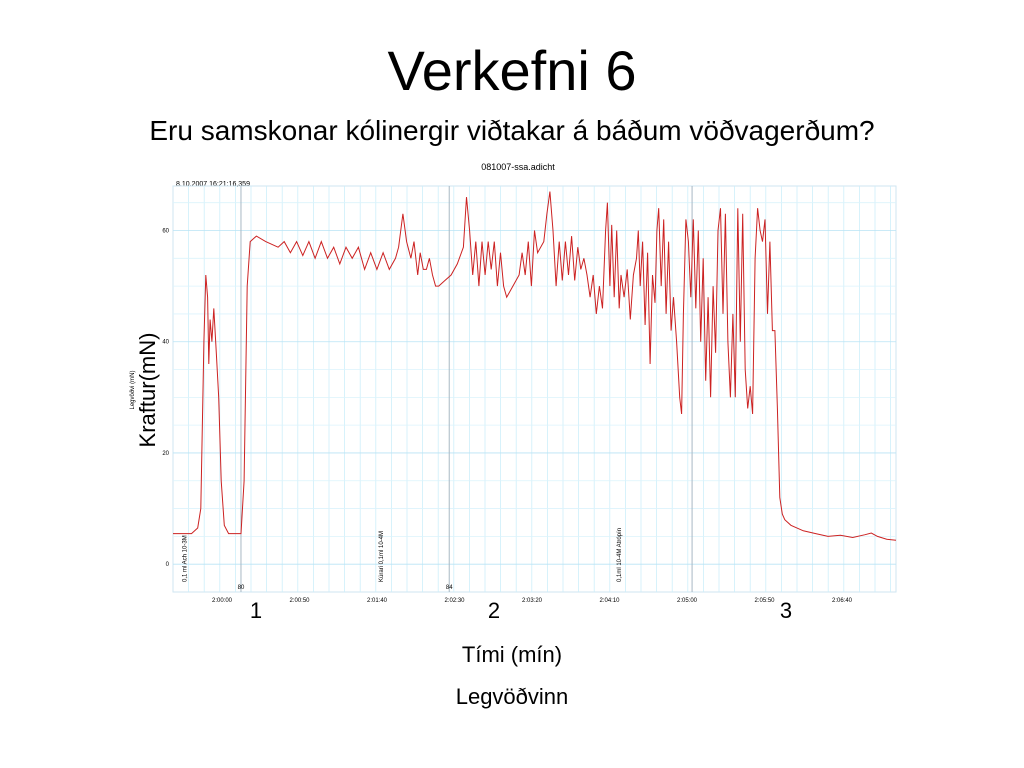  I want to click on marker-1: 1, so click(256, 610).